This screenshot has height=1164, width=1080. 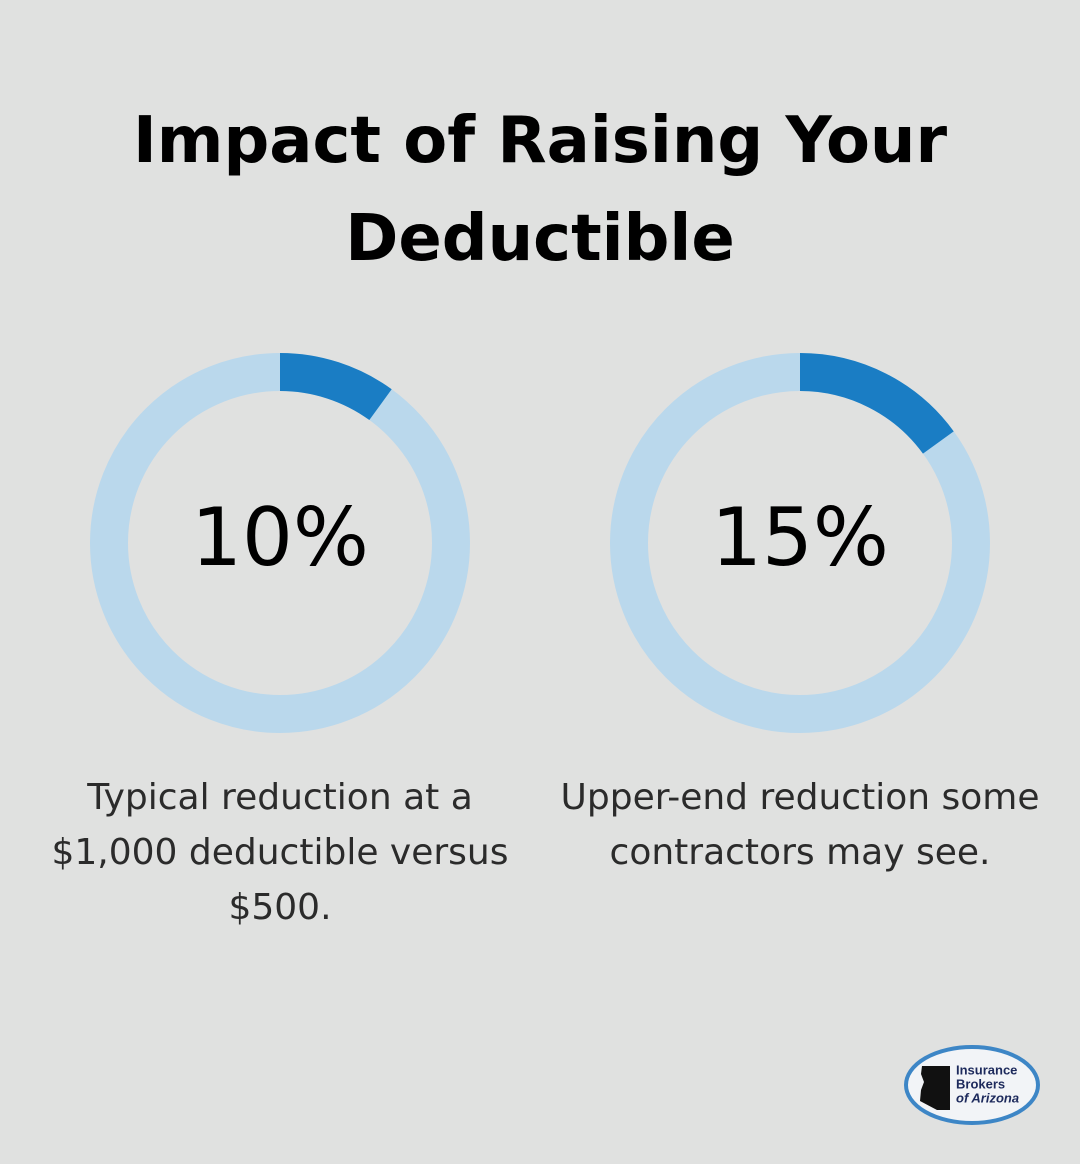 I want to click on logo-map, so click(x=935, y=1088).